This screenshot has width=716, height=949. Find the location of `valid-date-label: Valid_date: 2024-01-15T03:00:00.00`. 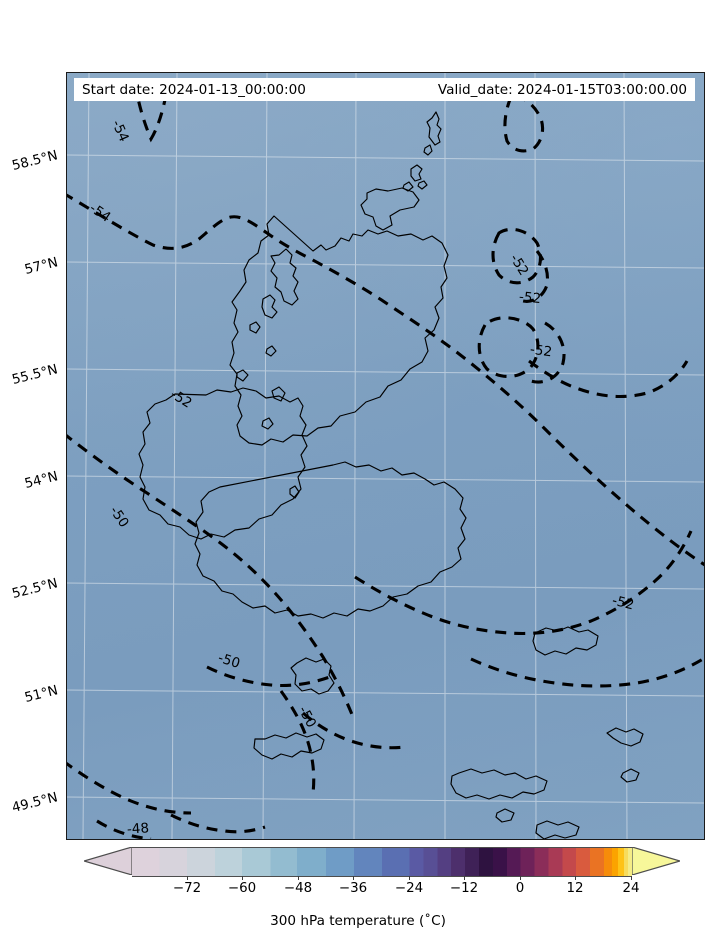

valid-date-label: Valid_date: 2024-01-15T03:00:00.00 is located at coordinates (562, 89).